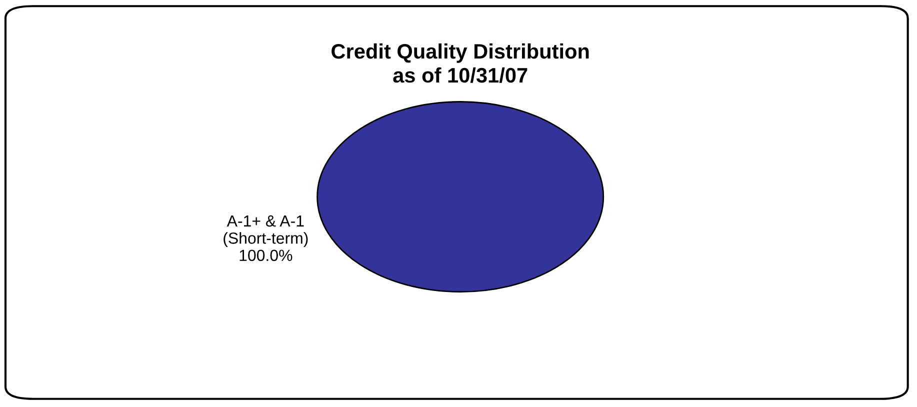 Image resolution: width=917 pixels, height=407 pixels. Describe the element at coordinates (266, 231) in the screenshot. I see `slice-label: A-1+ & A-1 (Short-term)` at that location.